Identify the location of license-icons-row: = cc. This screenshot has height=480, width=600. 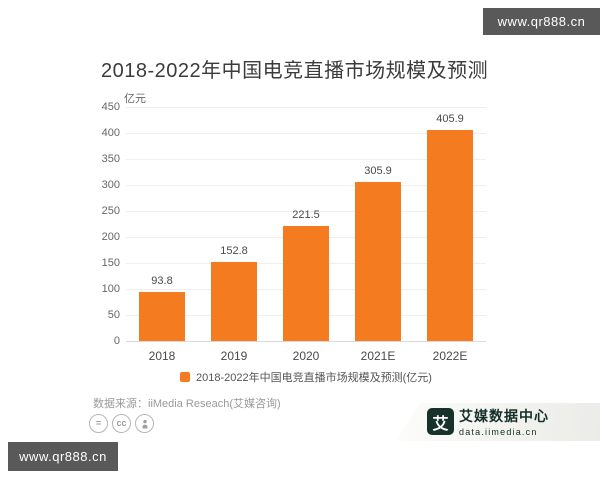
(121, 423).